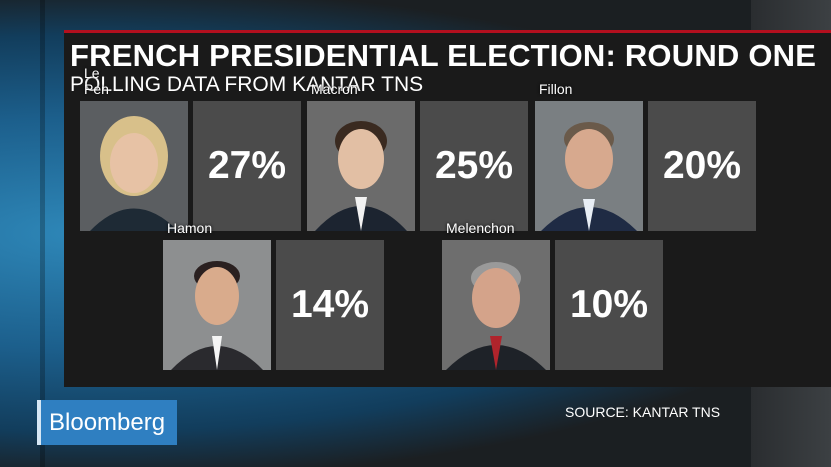 This screenshot has width=831, height=467. What do you see at coordinates (480, 228) in the screenshot?
I see `candidate-name: Melenchon` at bounding box center [480, 228].